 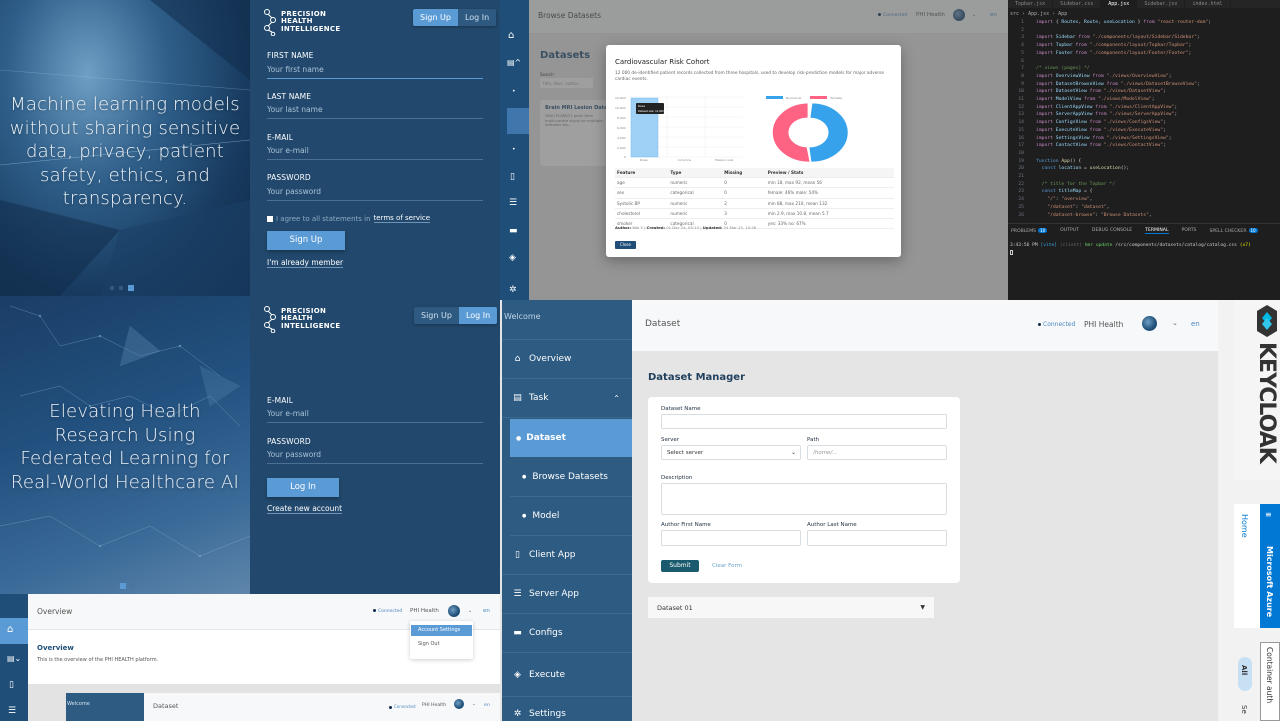 What do you see at coordinates (280, 137) in the screenshot?
I see `email-label: E-MAIL` at bounding box center [280, 137].